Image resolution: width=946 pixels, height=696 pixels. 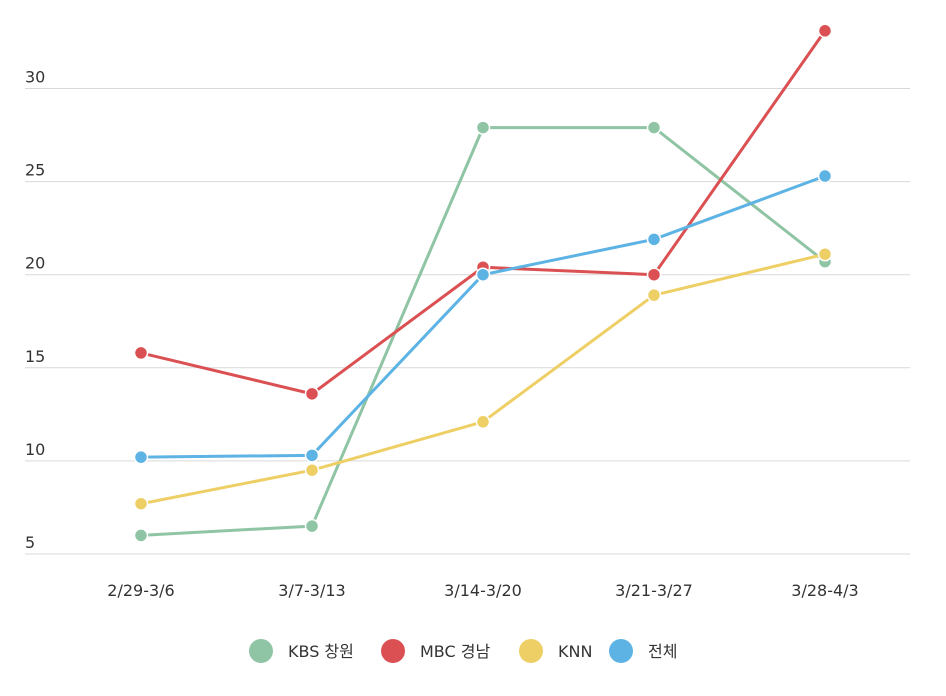 I want to click on legend-item: KBS 창원, so click(x=301, y=651).